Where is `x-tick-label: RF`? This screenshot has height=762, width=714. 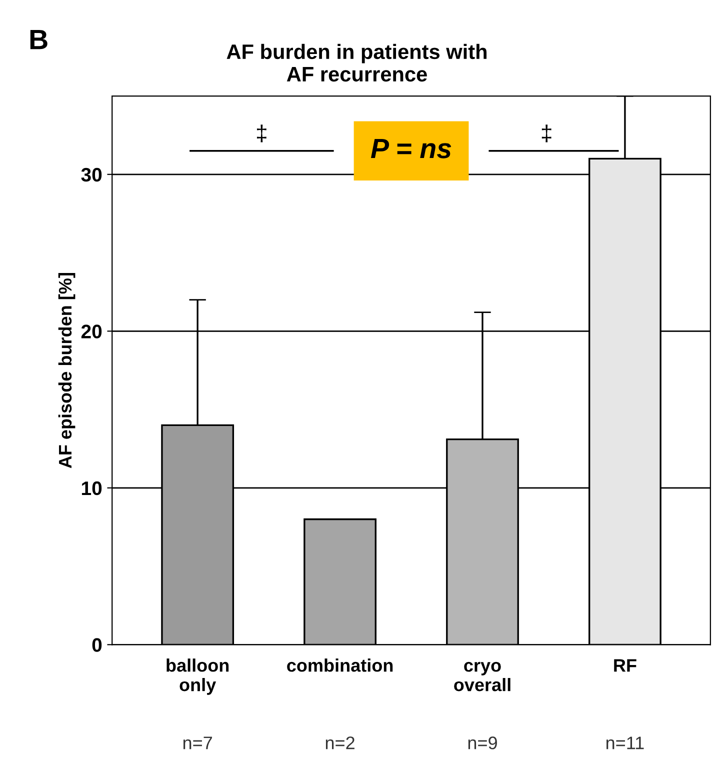 x-tick-label: RF is located at coordinates (625, 665).